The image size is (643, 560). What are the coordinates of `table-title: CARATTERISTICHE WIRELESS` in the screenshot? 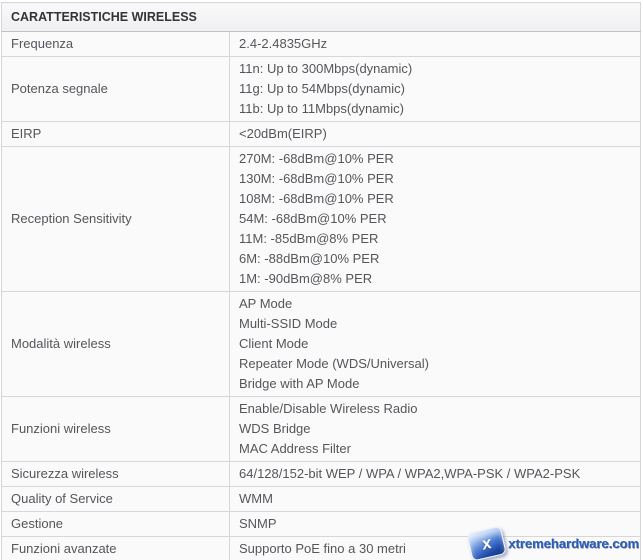 It's located at (321, 17).